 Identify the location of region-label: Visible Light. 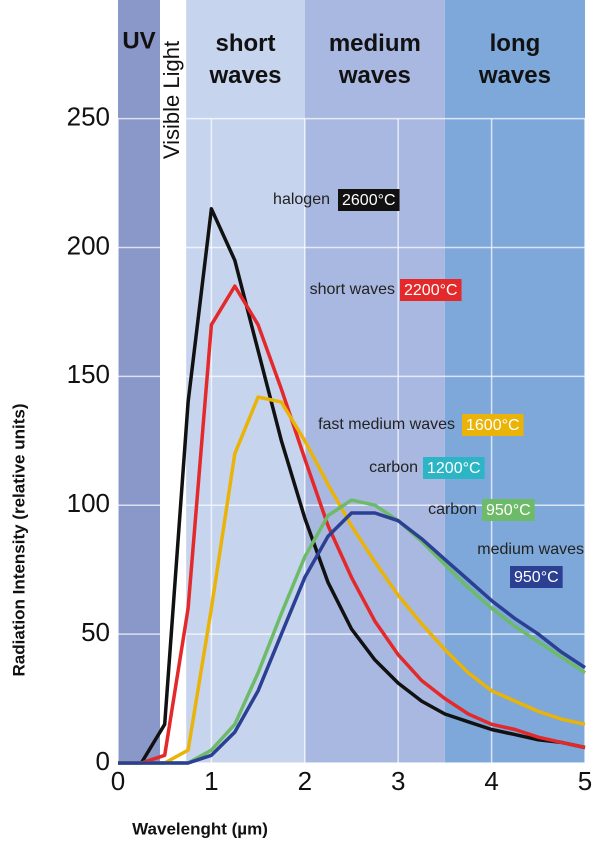
(171, 100).